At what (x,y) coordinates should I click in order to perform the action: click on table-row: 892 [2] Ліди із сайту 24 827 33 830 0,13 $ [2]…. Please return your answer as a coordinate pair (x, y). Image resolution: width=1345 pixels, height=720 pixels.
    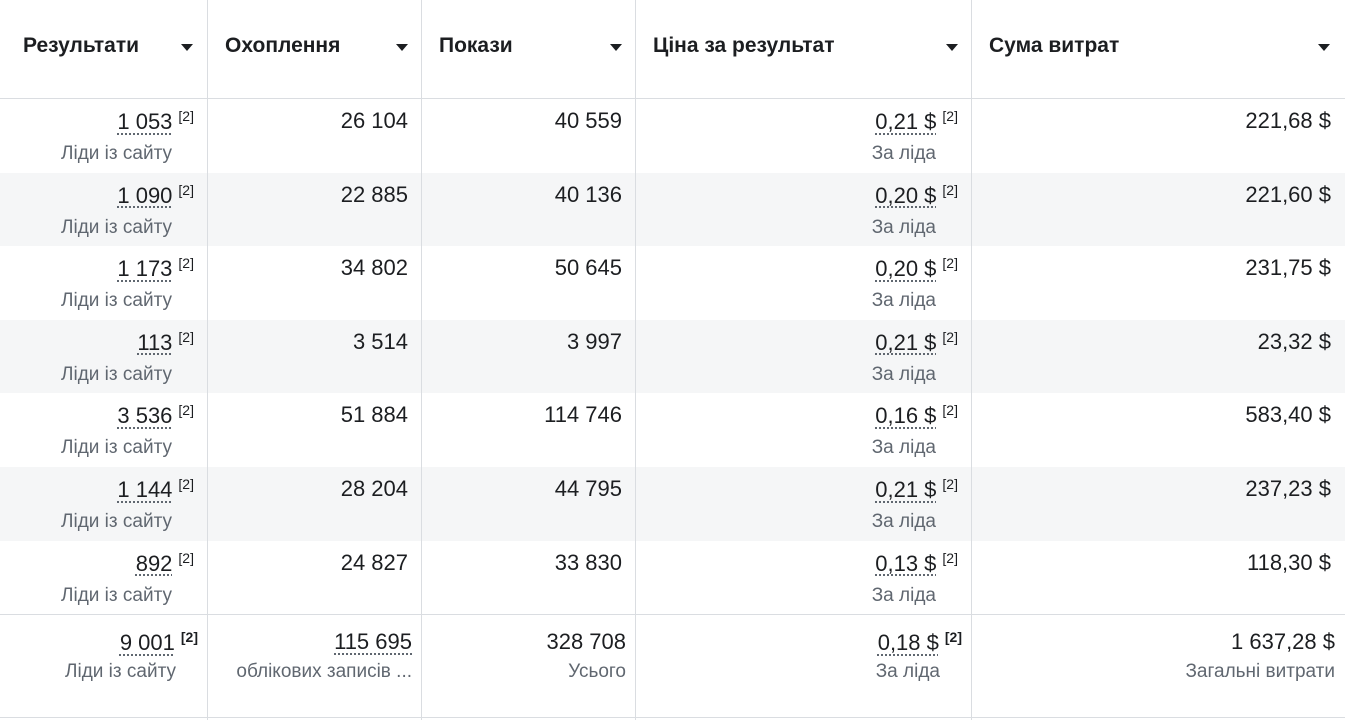
    Looking at the image, I should click on (672, 578).